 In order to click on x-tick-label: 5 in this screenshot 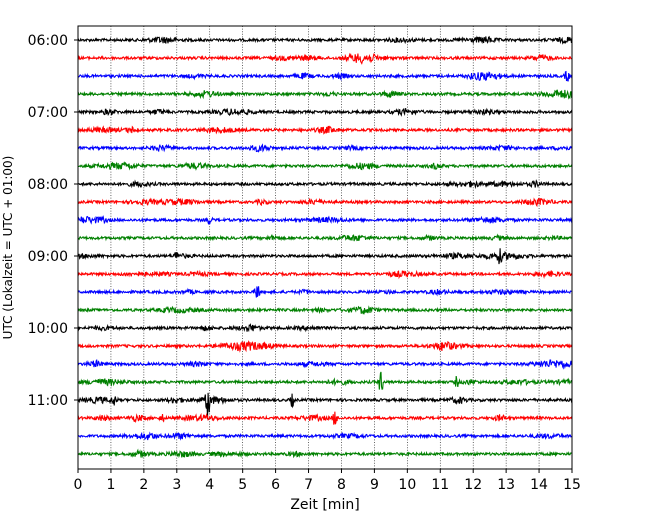, I will do `click(242, 485)`.